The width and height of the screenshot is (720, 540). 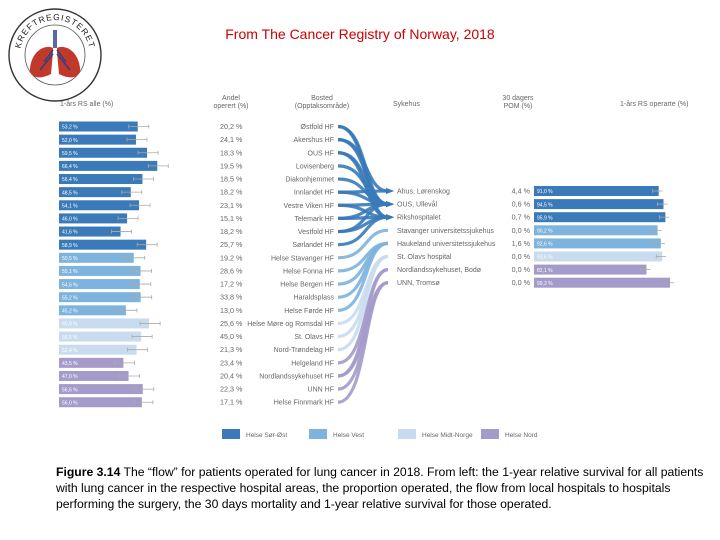 What do you see at coordinates (439, 270) in the screenshot?
I see `hospital-name: Nordlandssykehuset, Bodø` at bounding box center [439, 270].